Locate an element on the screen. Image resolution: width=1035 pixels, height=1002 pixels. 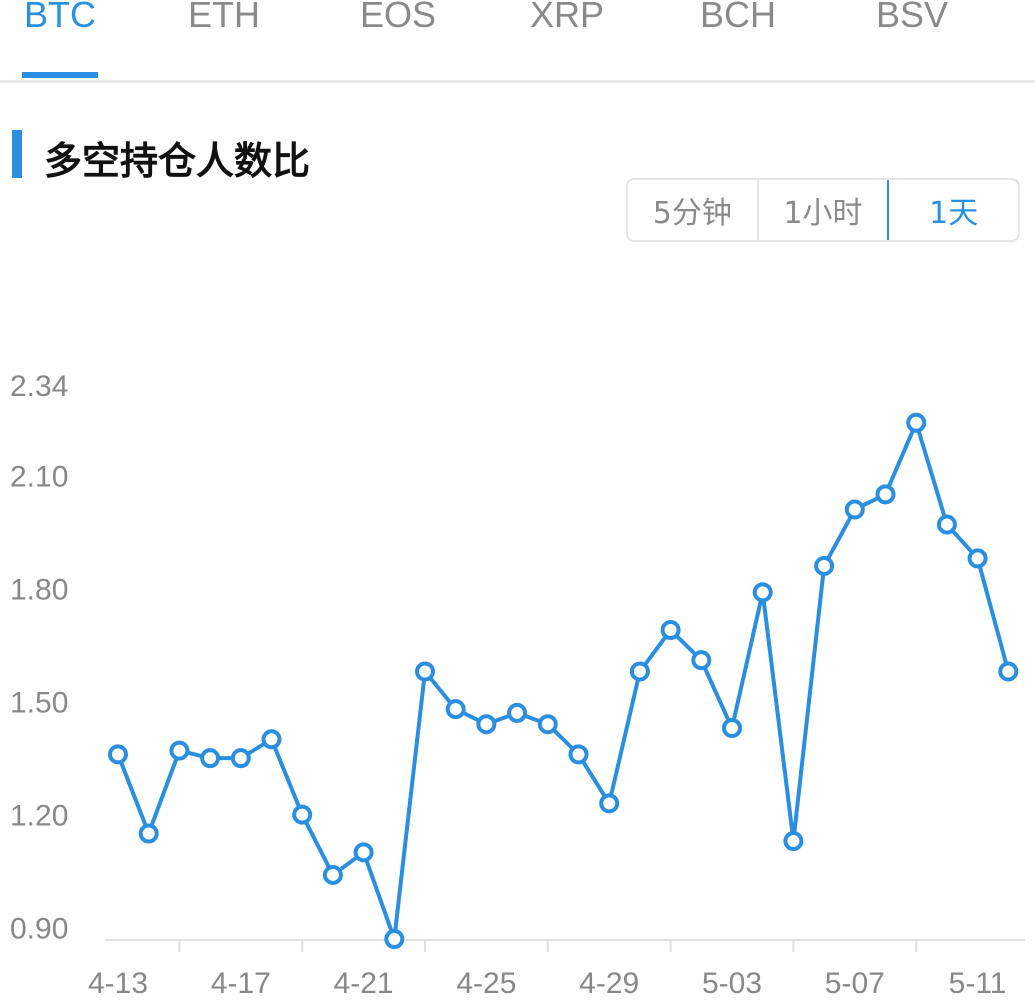
y-tick-label: 0.90 is located at coordinates (39, 929).